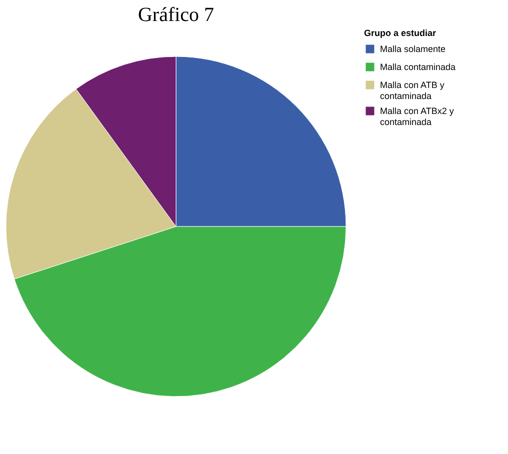  Describe the element at coordinates (176, 15) in the screenshot. I see `chart-title: Gráfico 7` at that location.